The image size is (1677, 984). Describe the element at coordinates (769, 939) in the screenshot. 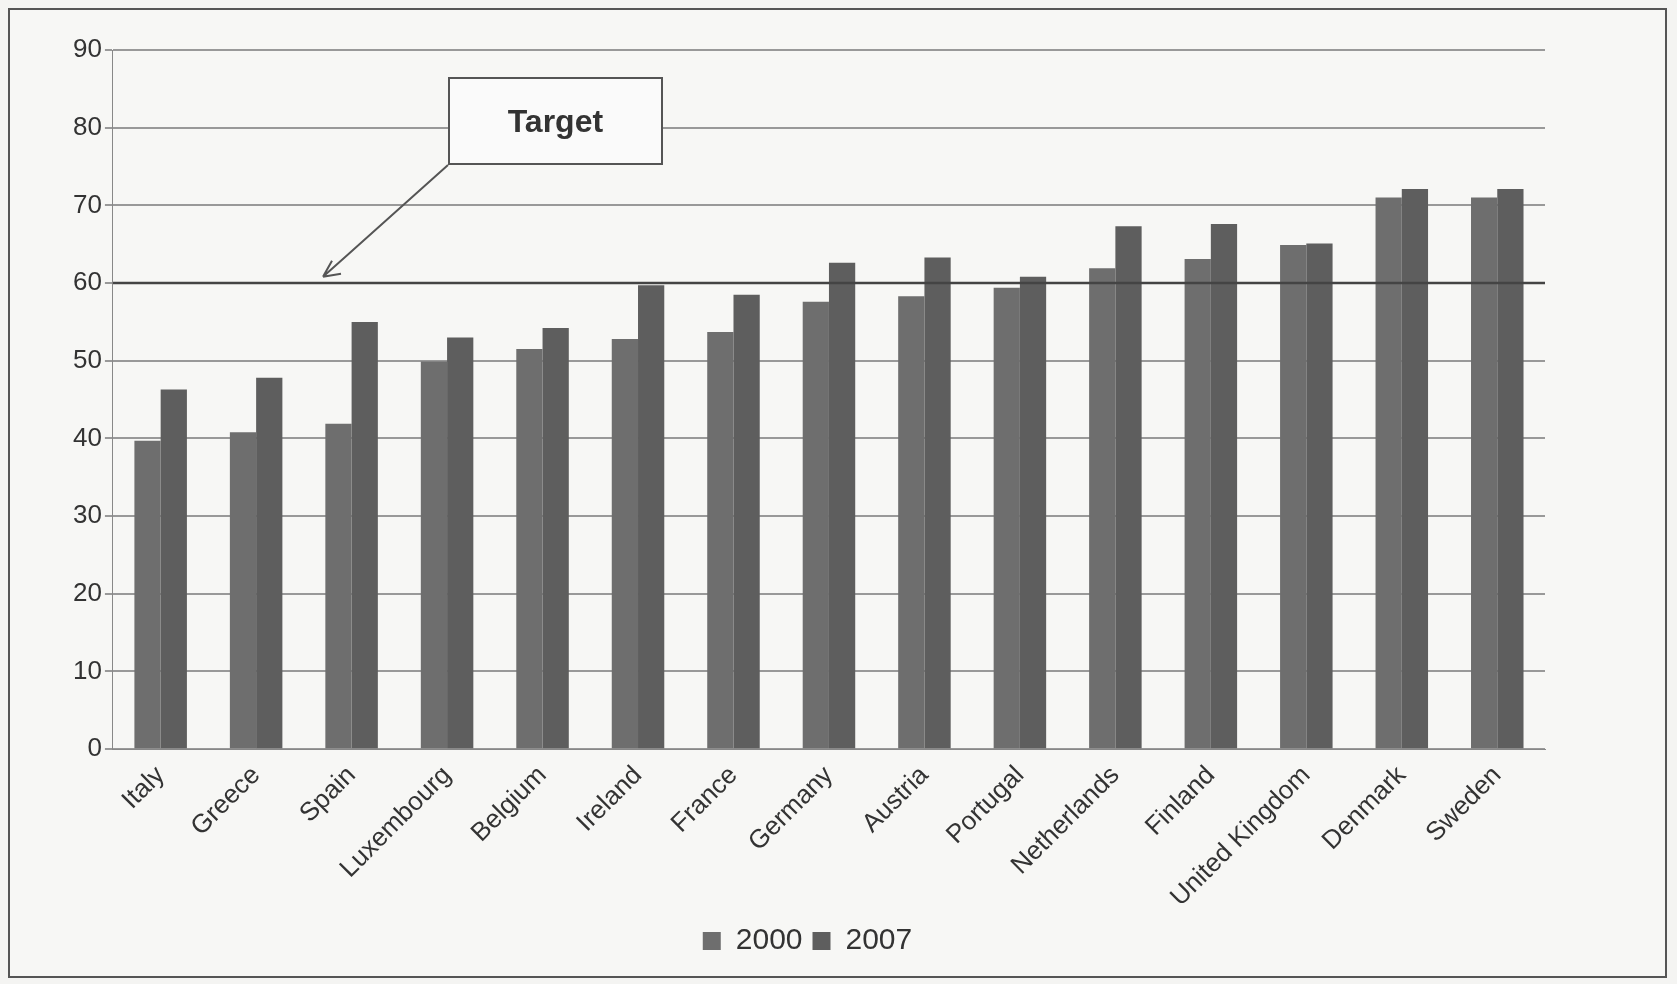

I see `legend-label: 2000` at that location.